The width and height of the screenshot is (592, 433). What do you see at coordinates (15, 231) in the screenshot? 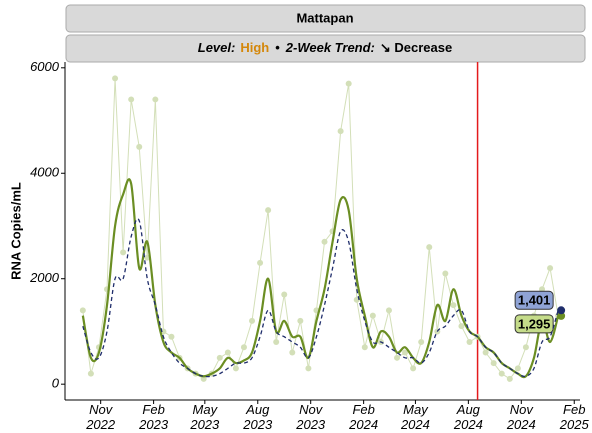
I see `y-axis-label: RNA Copies/mL` at bounding box center [15, 231].